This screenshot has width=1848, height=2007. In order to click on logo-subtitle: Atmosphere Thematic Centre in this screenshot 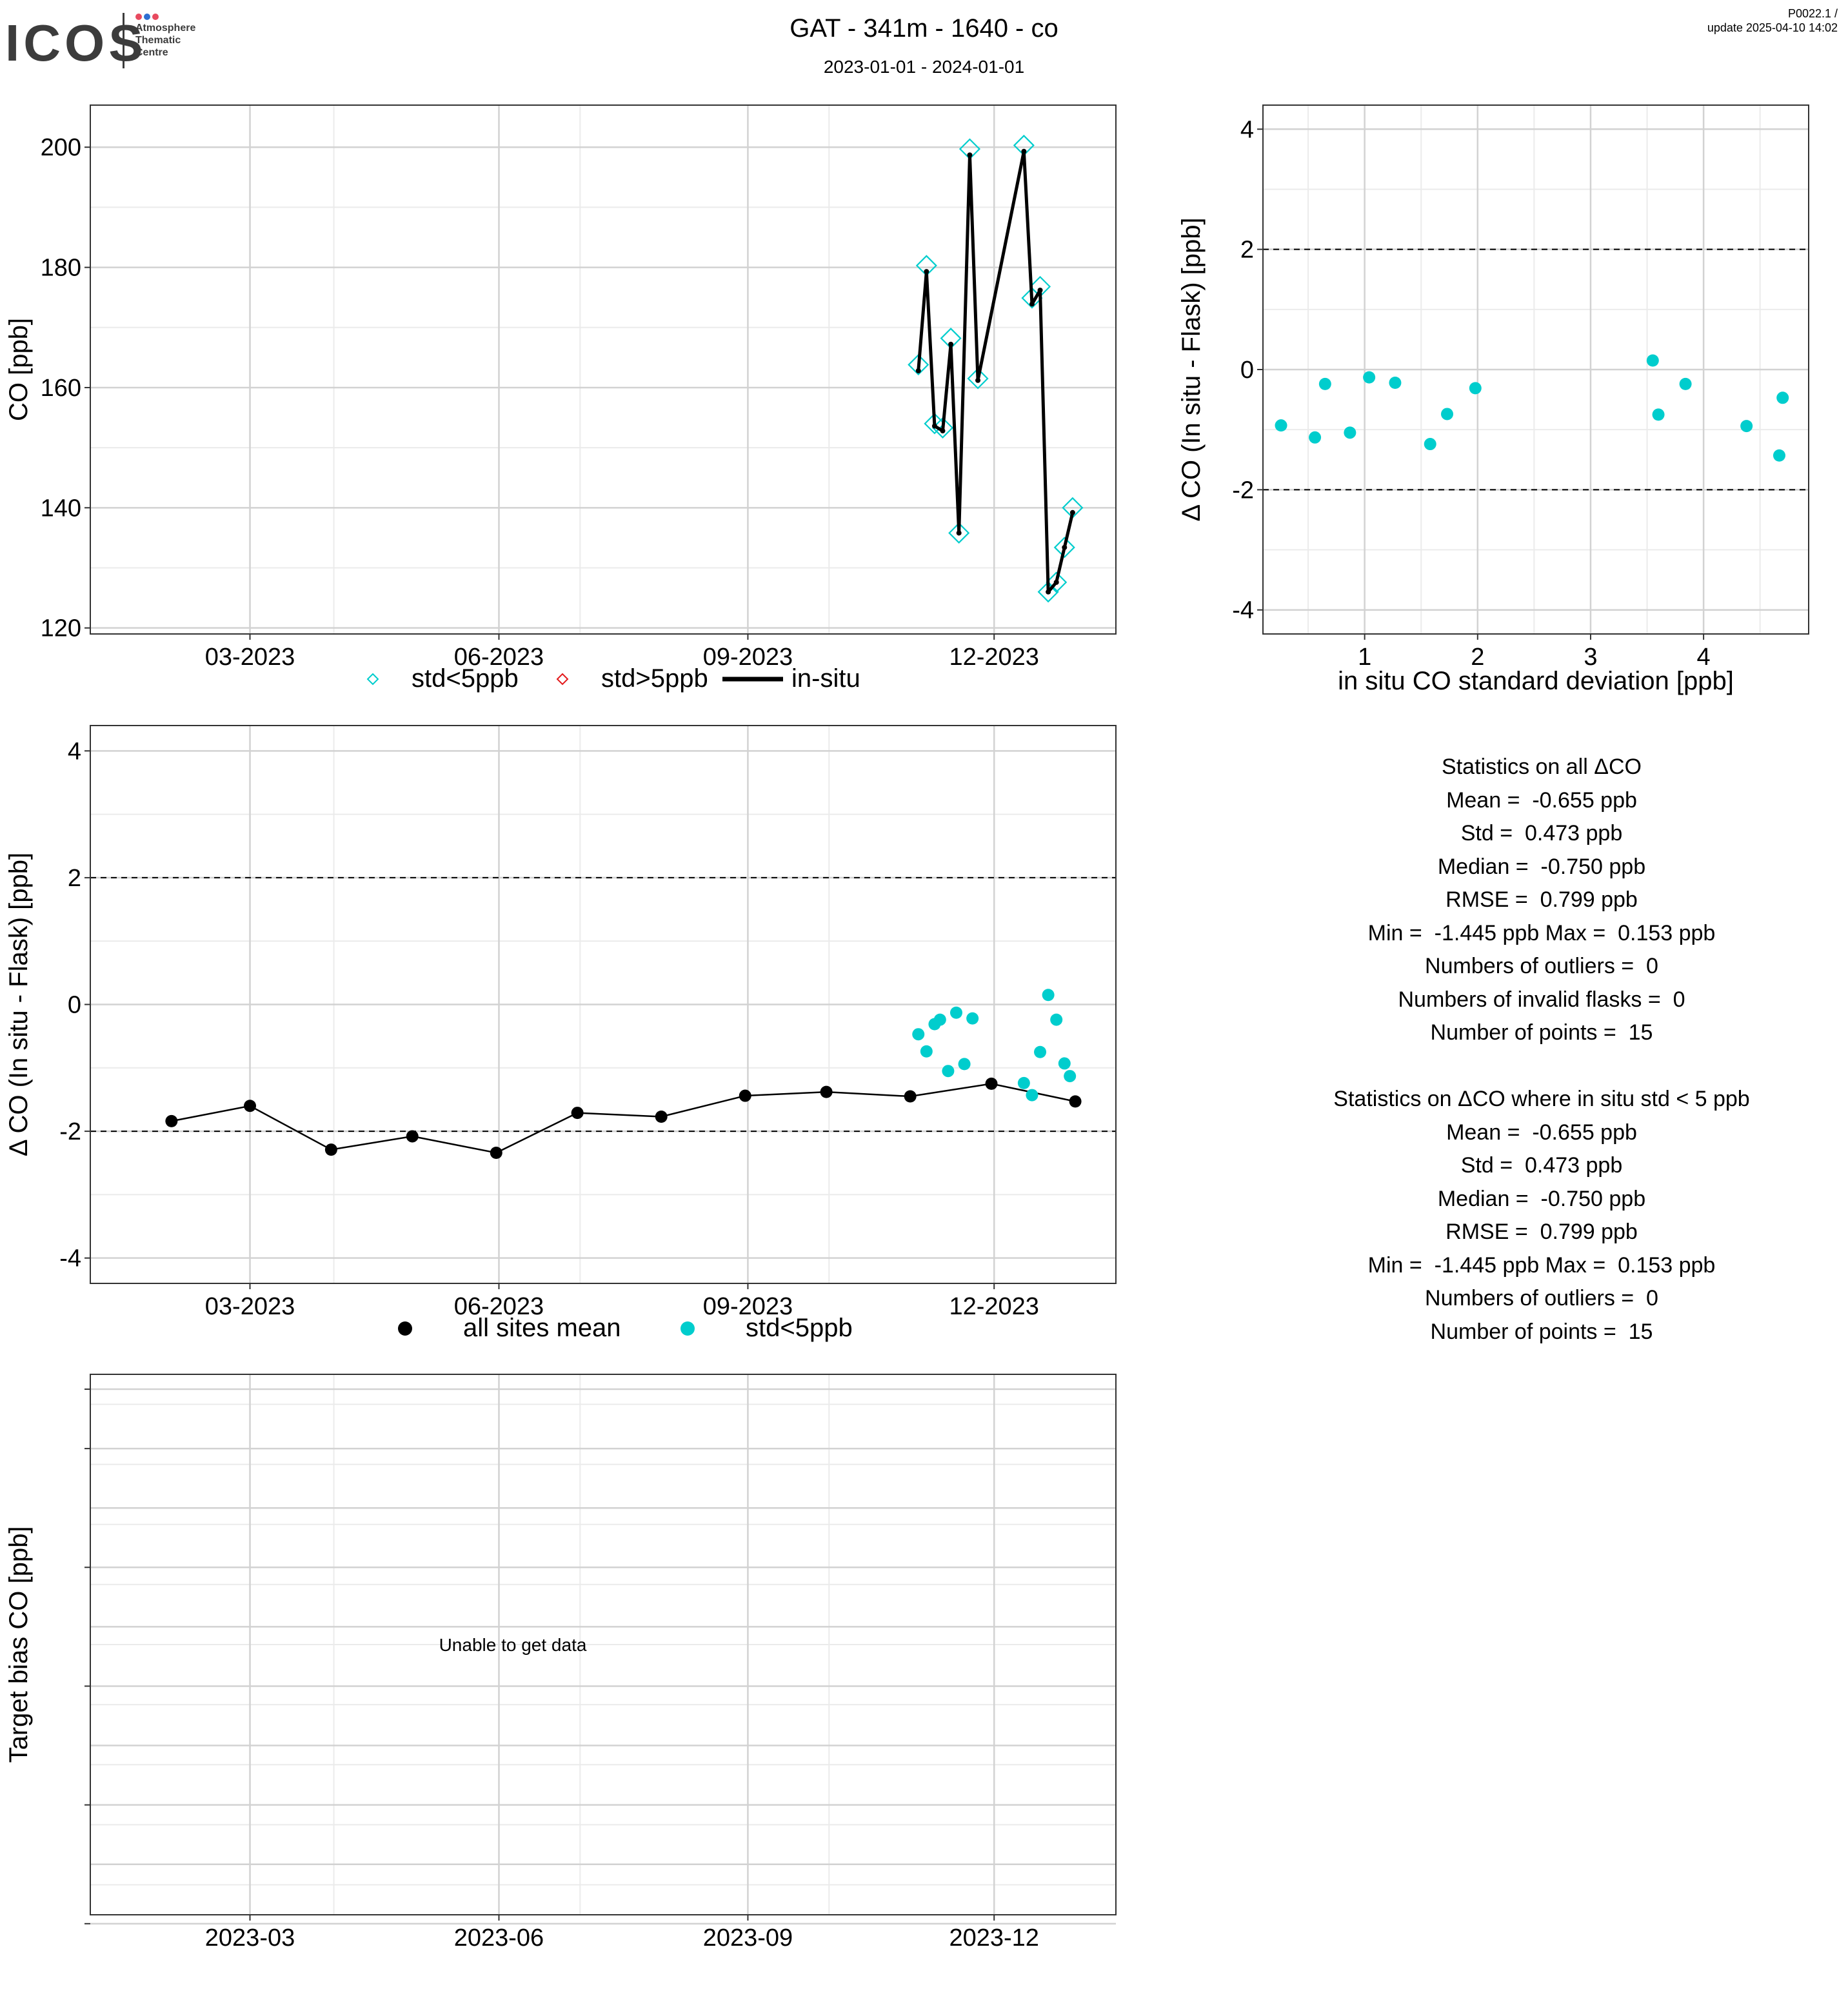, I will do `click(165, 40)`.